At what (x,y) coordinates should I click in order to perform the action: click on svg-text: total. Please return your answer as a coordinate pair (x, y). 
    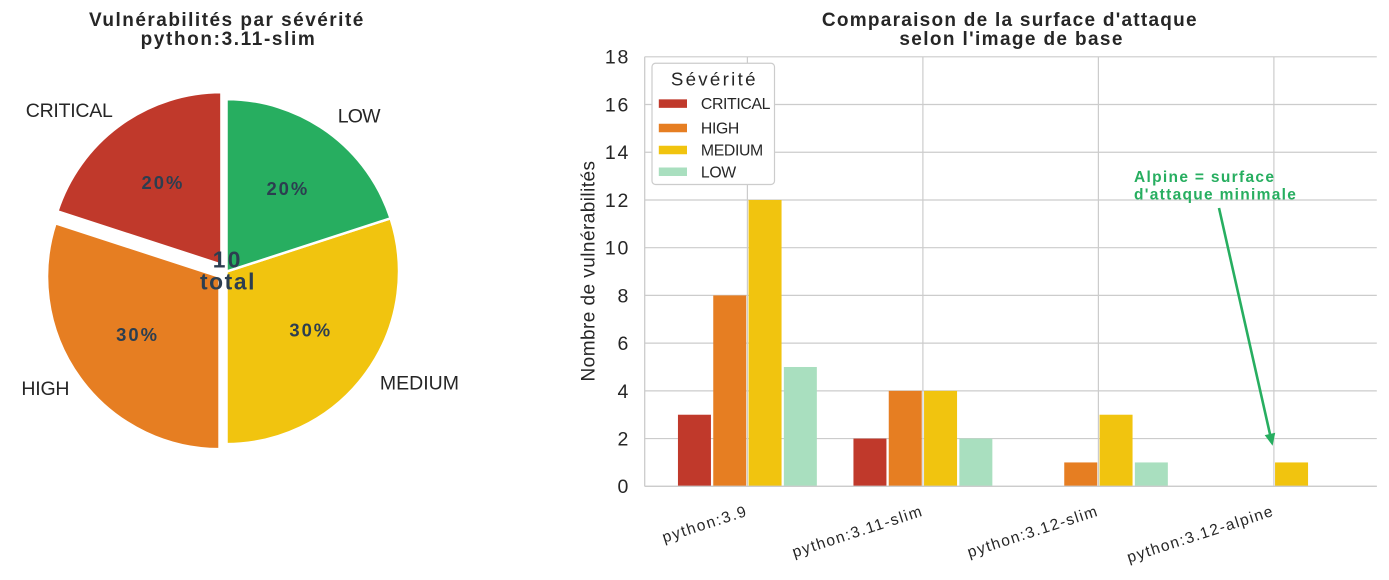
    Looking at the image, I should click on (228, 282).